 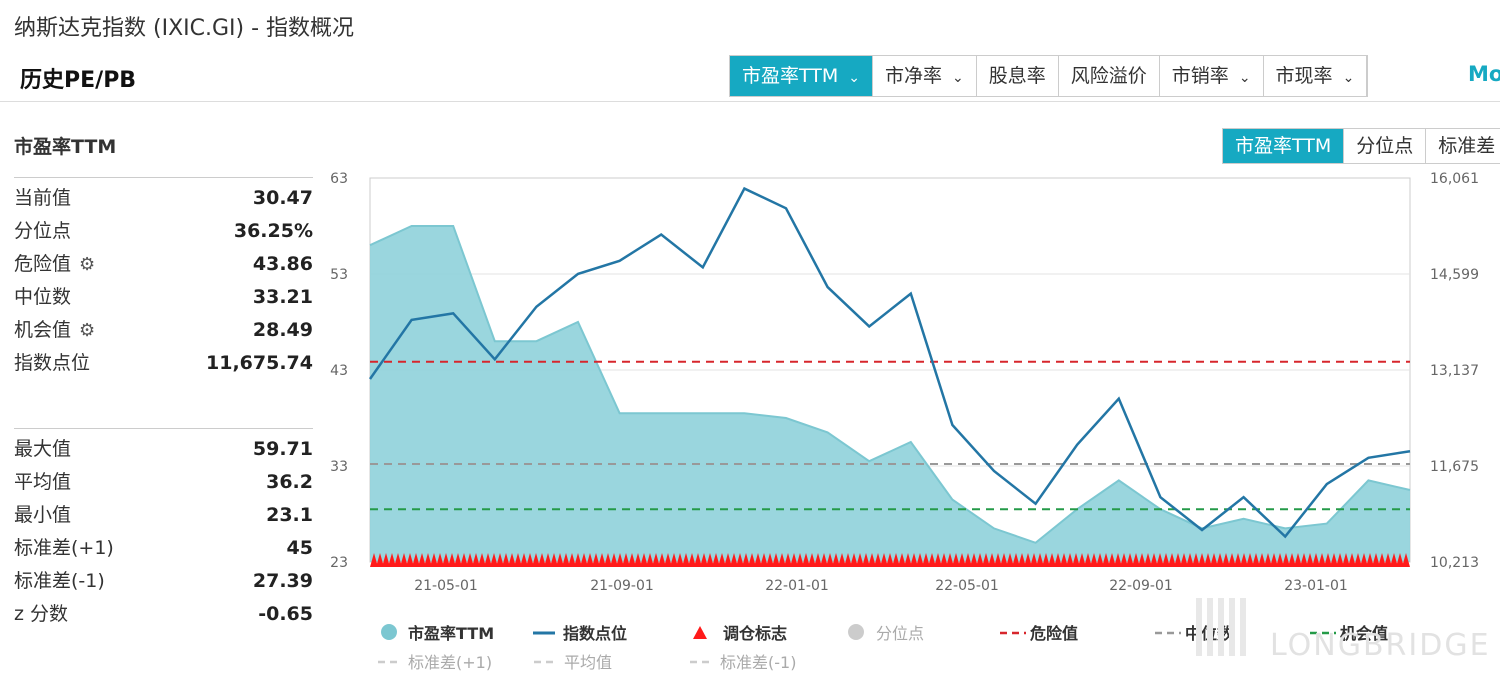 I want to click on stat-row-mean: 平均值 36.2, so click(x=163, y=482).